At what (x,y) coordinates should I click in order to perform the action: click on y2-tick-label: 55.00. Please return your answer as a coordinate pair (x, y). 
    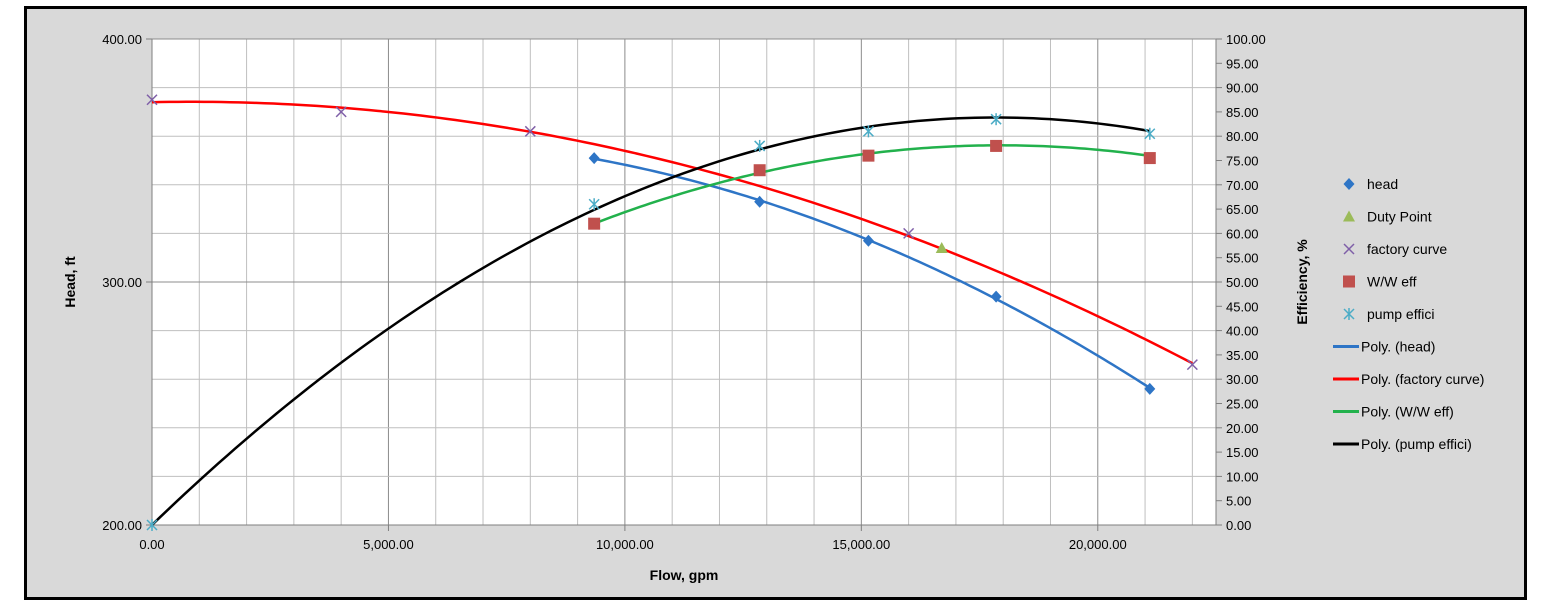
    Looking at the image, I should click on (1242, 258).